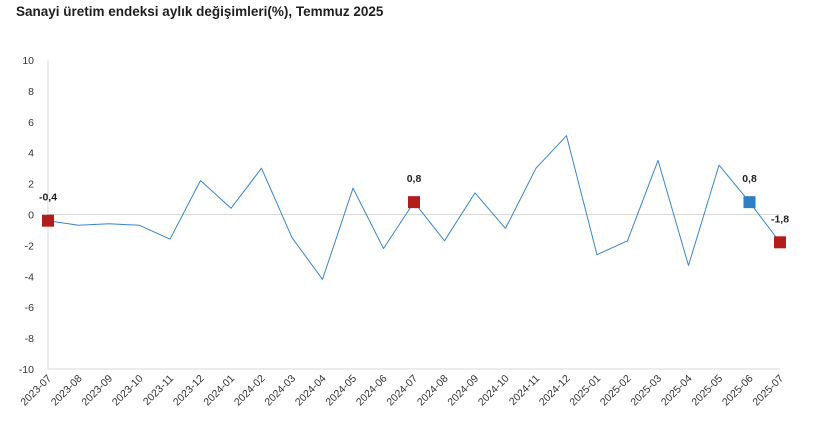  Describe the element at coordinates (433, 391) in the screenshot. I see `x-tick-label: 2024-08` at that location.